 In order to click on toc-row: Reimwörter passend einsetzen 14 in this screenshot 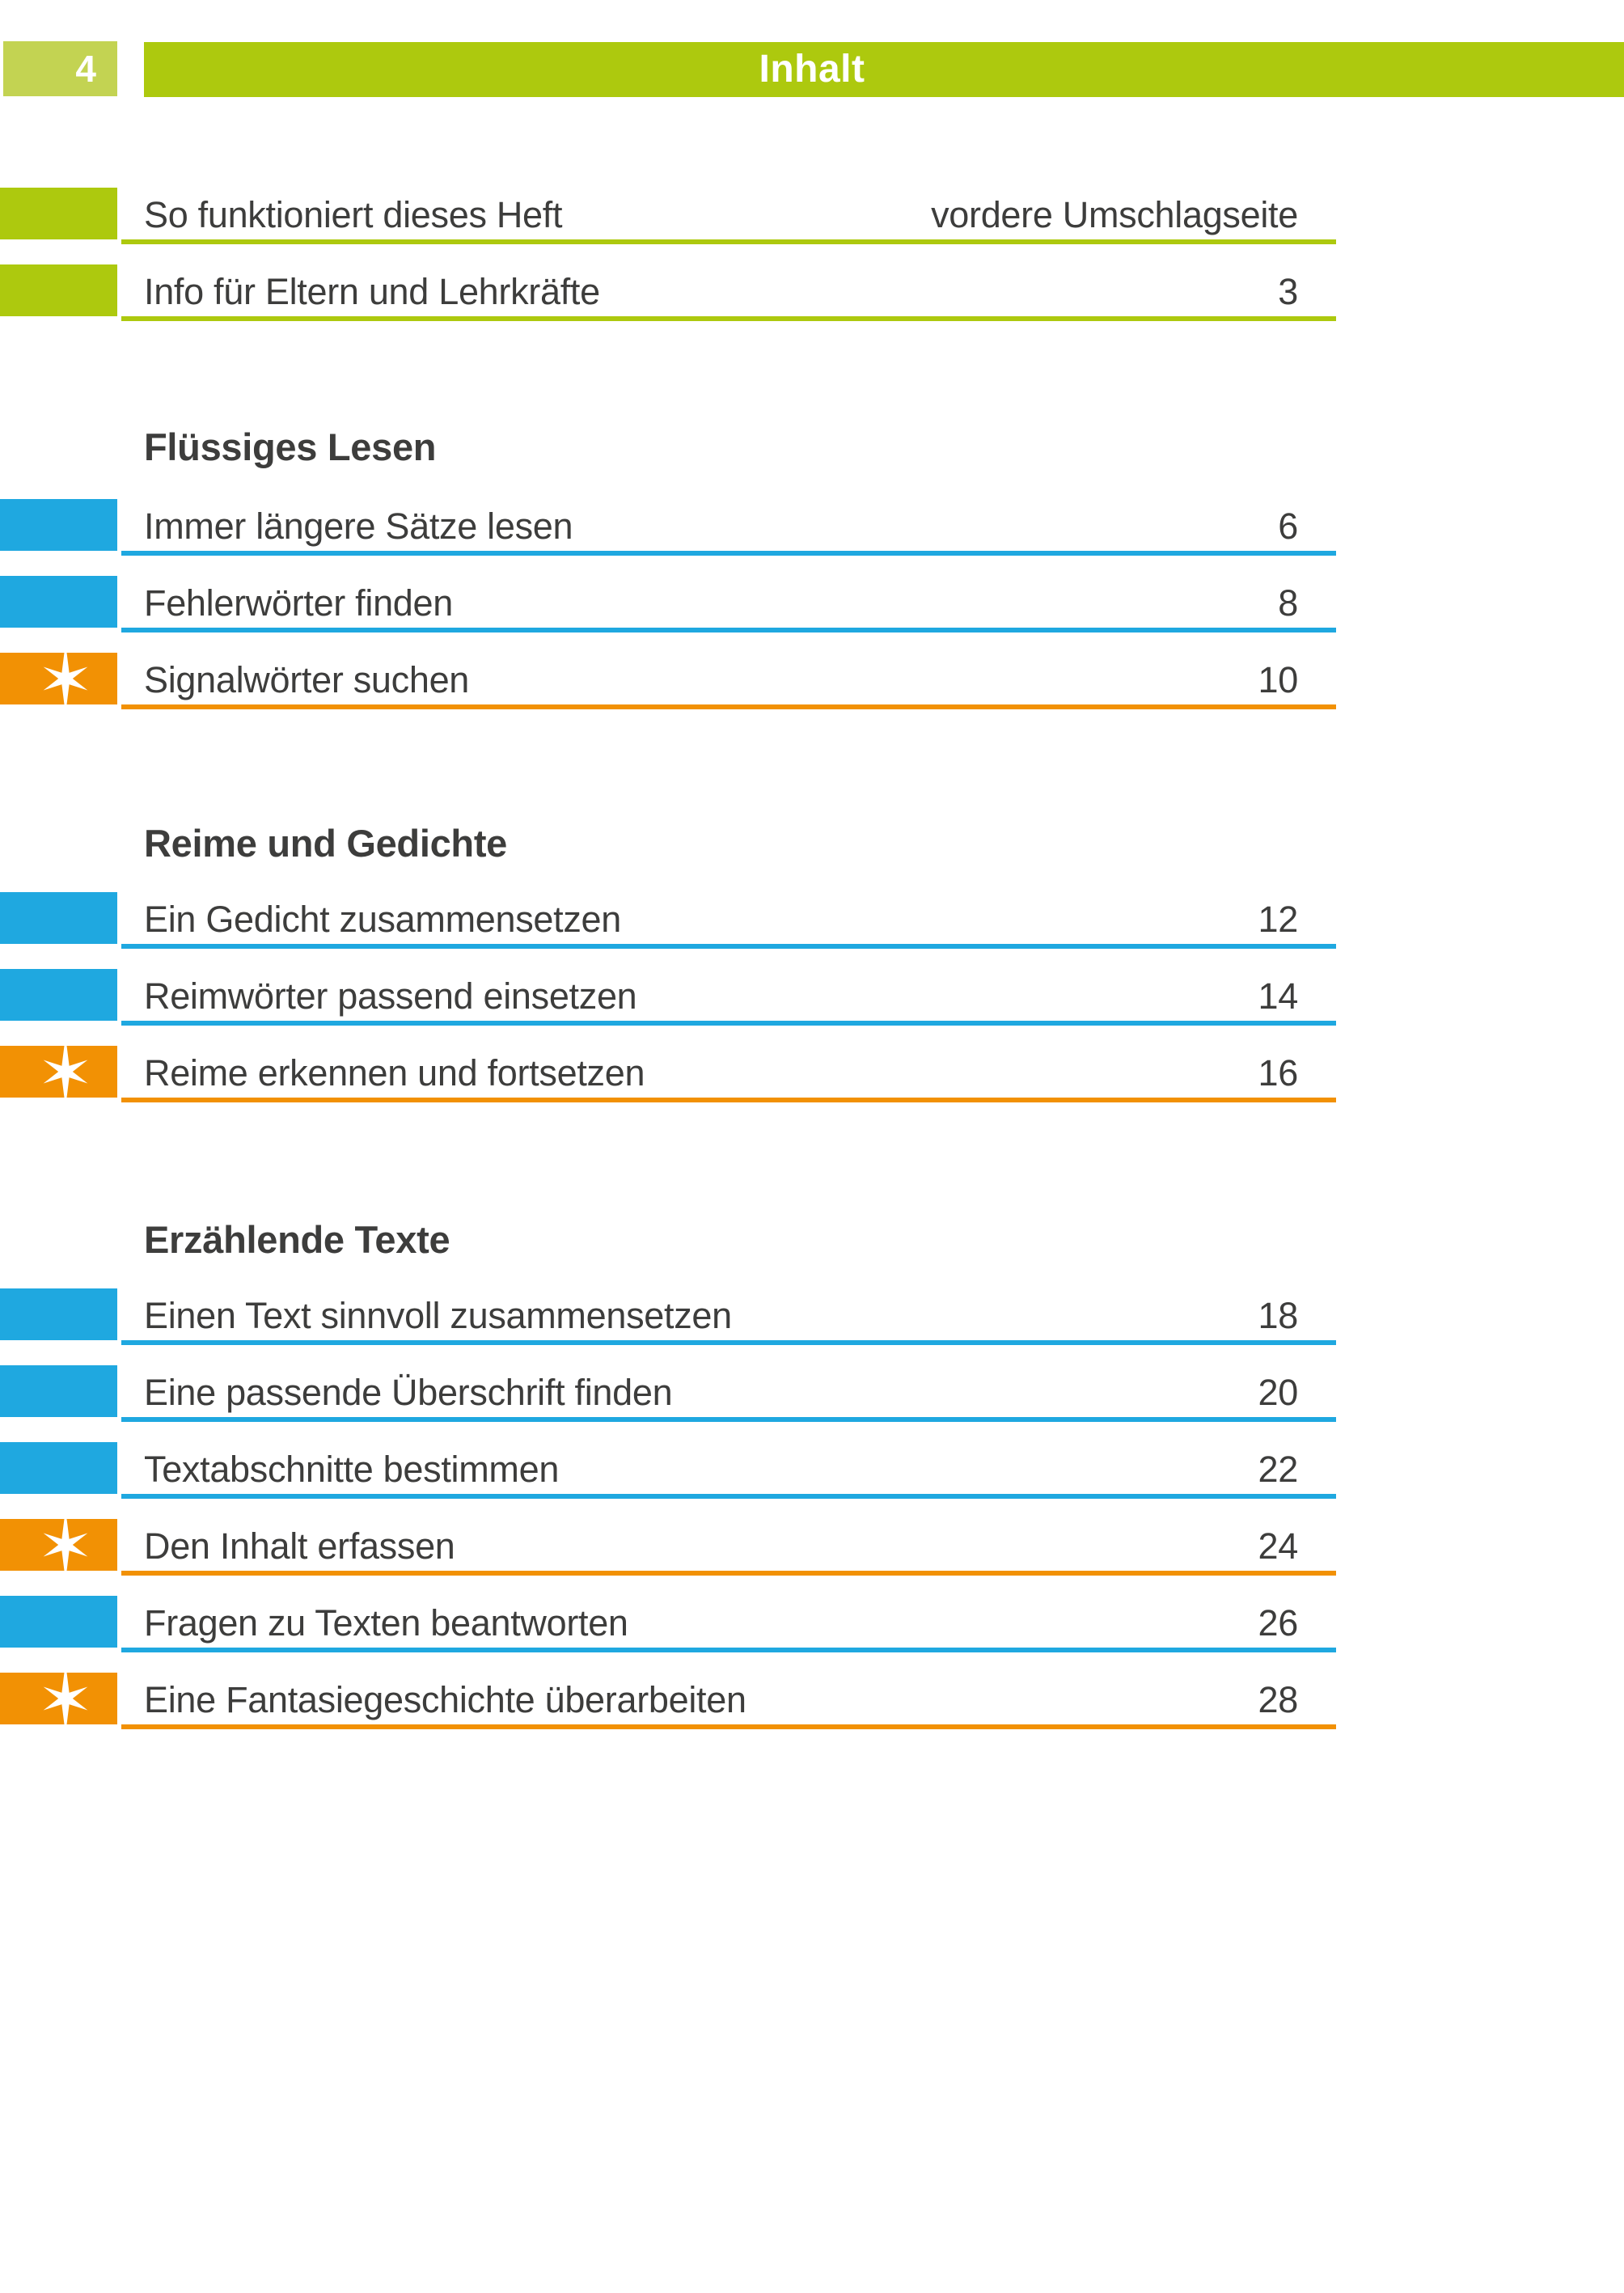, I will do `click(668, 998)`.